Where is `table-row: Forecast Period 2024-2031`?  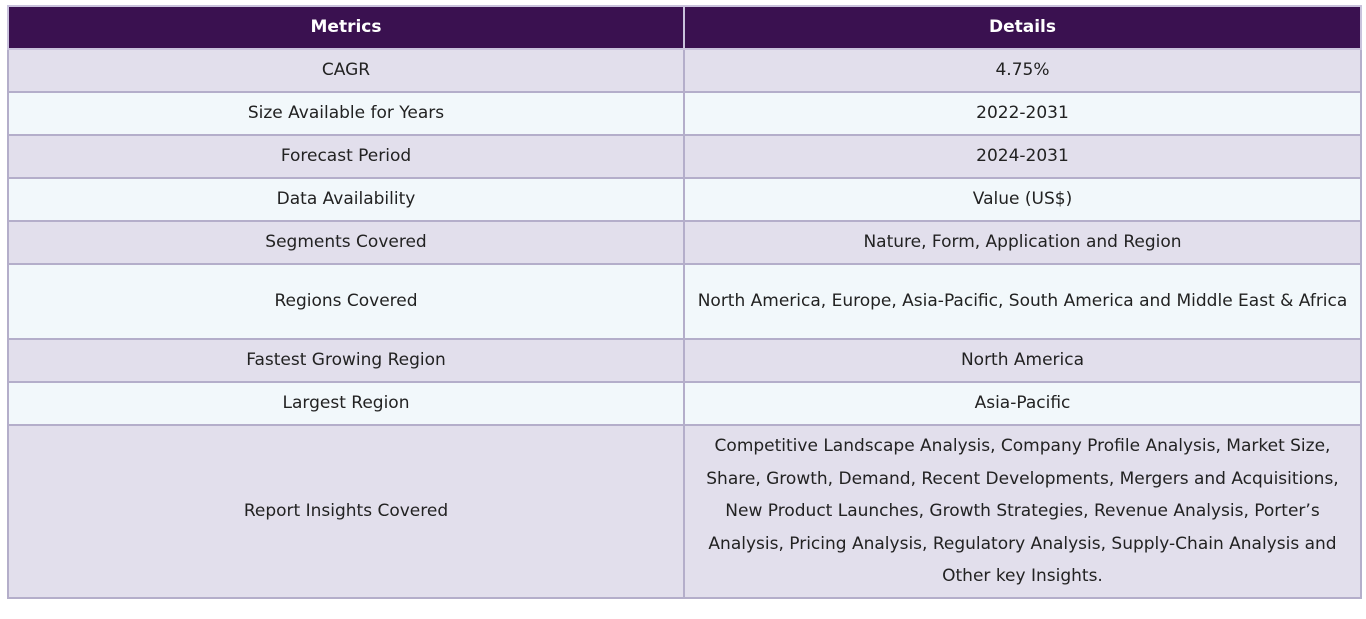
table-row: Forecast Period 2024-2031 is located at coordinates (684, 156).